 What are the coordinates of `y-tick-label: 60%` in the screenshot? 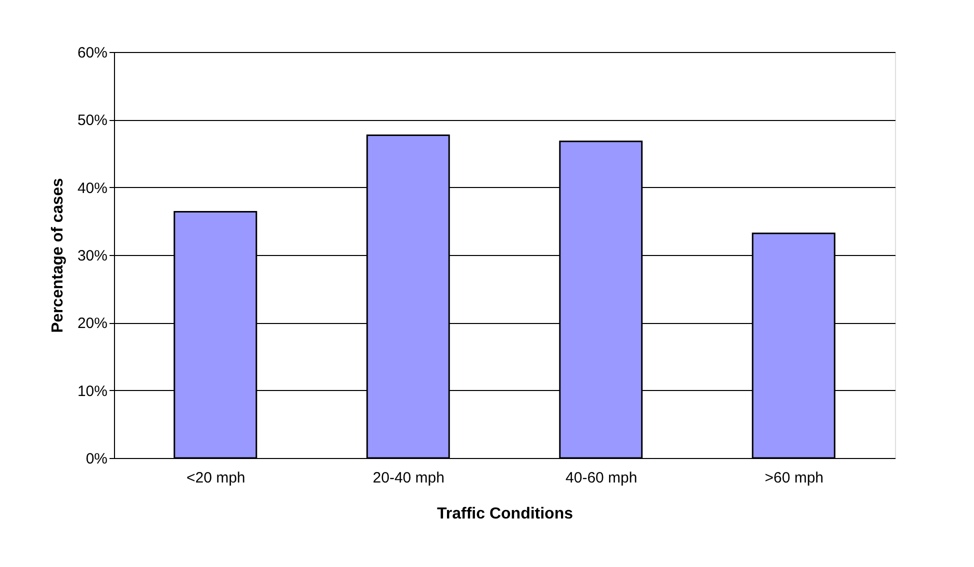 It's located at (92, 53).